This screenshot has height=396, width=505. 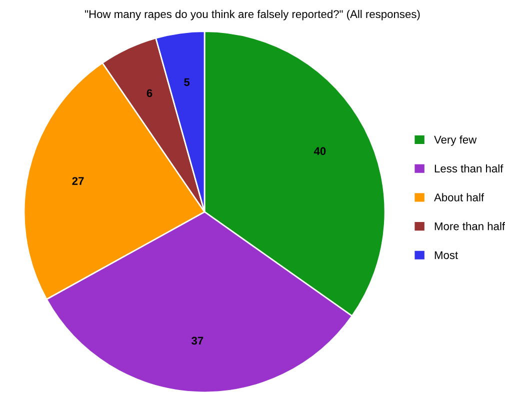 I want to click on data-label: 6, so click(x=149, y=93).